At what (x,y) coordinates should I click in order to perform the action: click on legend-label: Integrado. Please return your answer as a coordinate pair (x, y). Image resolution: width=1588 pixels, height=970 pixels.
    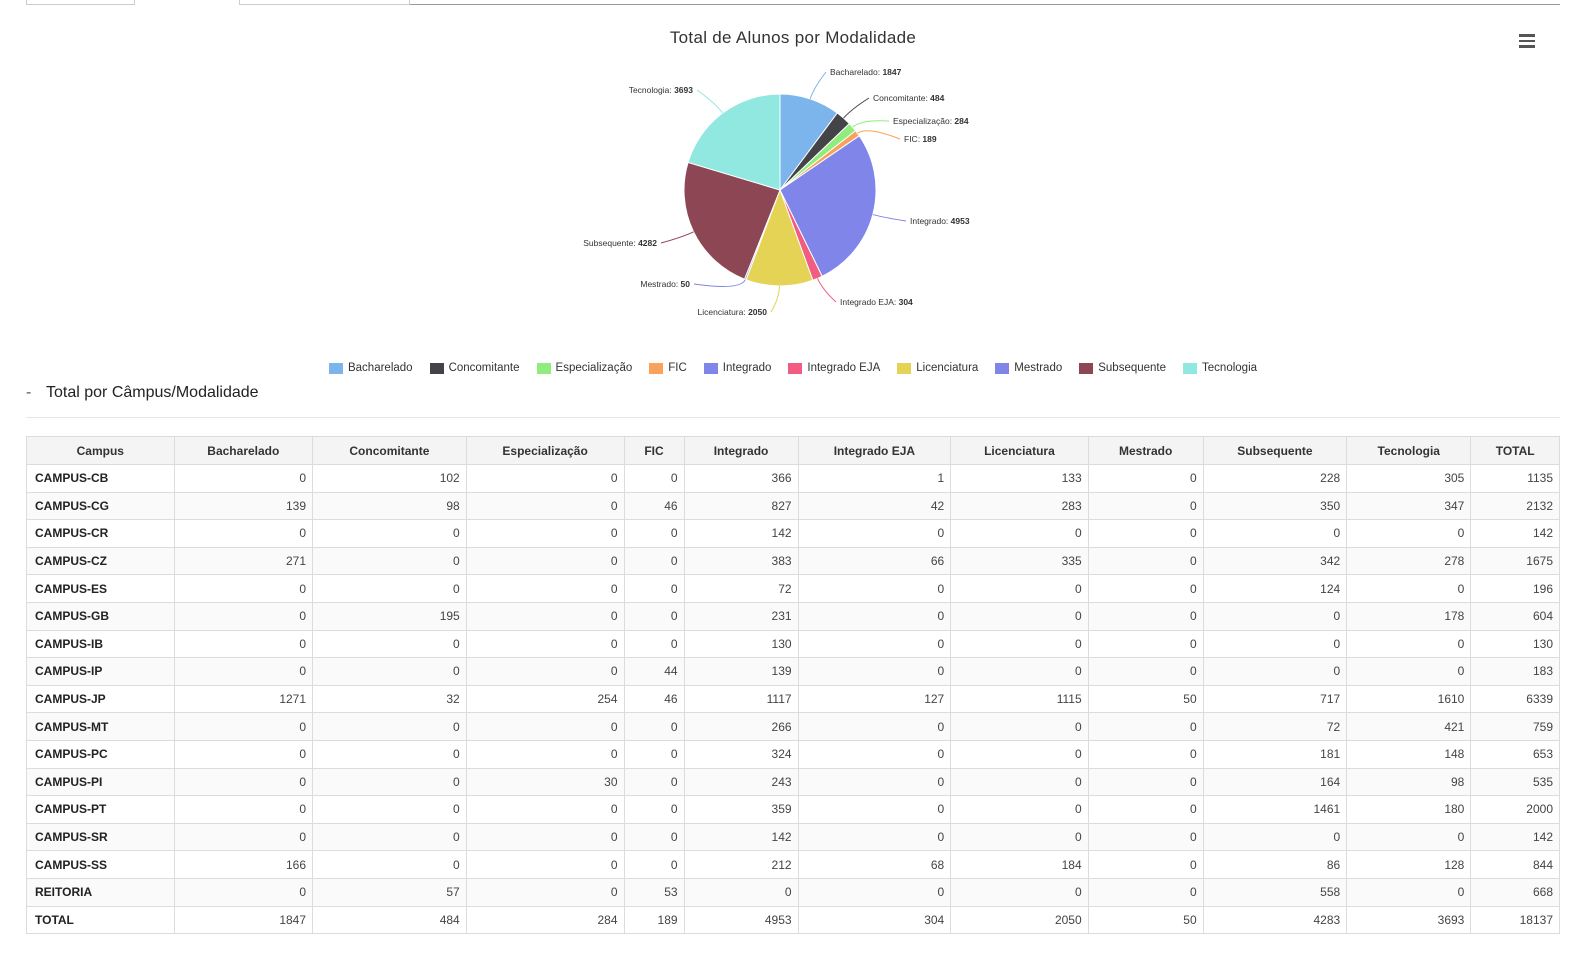
    Looking at the image, I should click on (747, 368).